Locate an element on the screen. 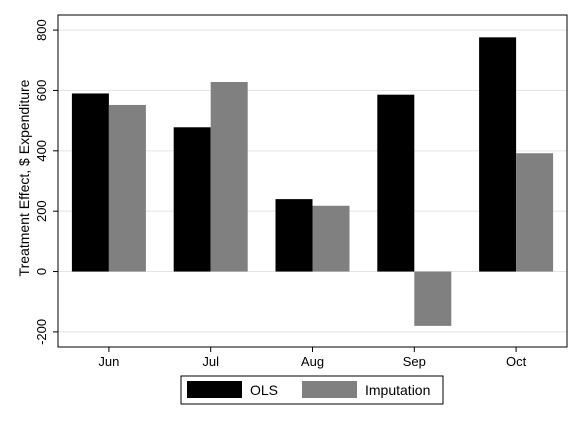 The image size is (583, 429). y-tick-label: 200 is located at coordinates (41, 211).